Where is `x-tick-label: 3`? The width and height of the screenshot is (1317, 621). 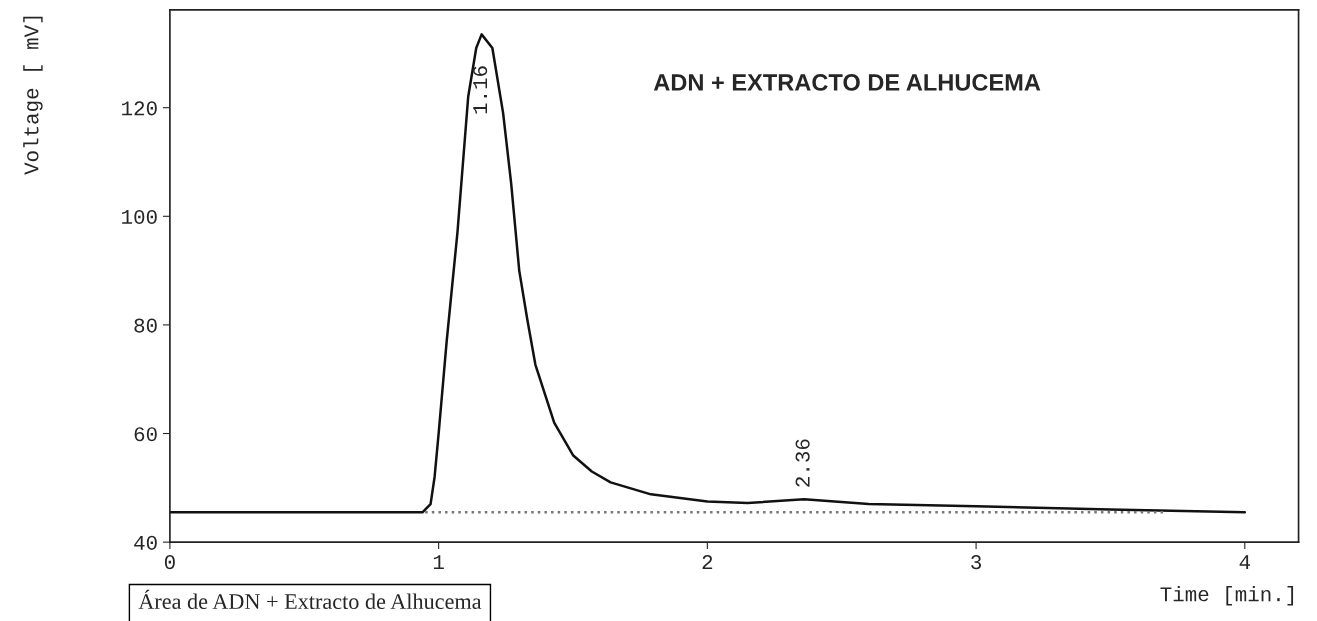 x-tick-label: 3 is located at coordinates (976, 562).